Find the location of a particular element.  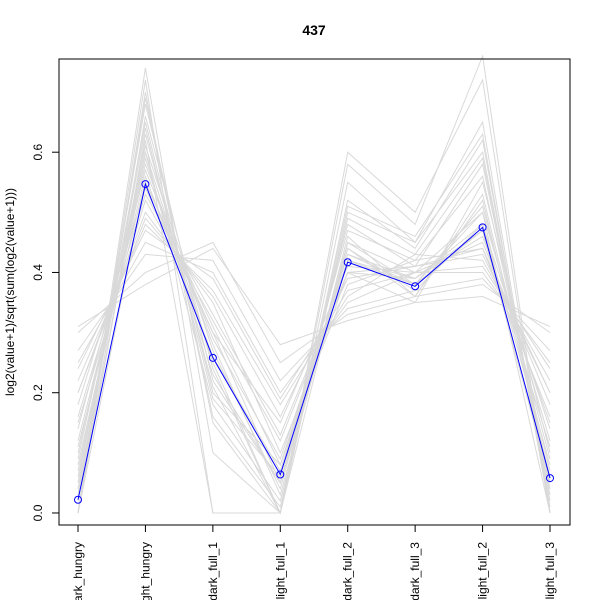

x-tick-label-dark_full_1: dark_full_1 is located at coordinates (213, 571).